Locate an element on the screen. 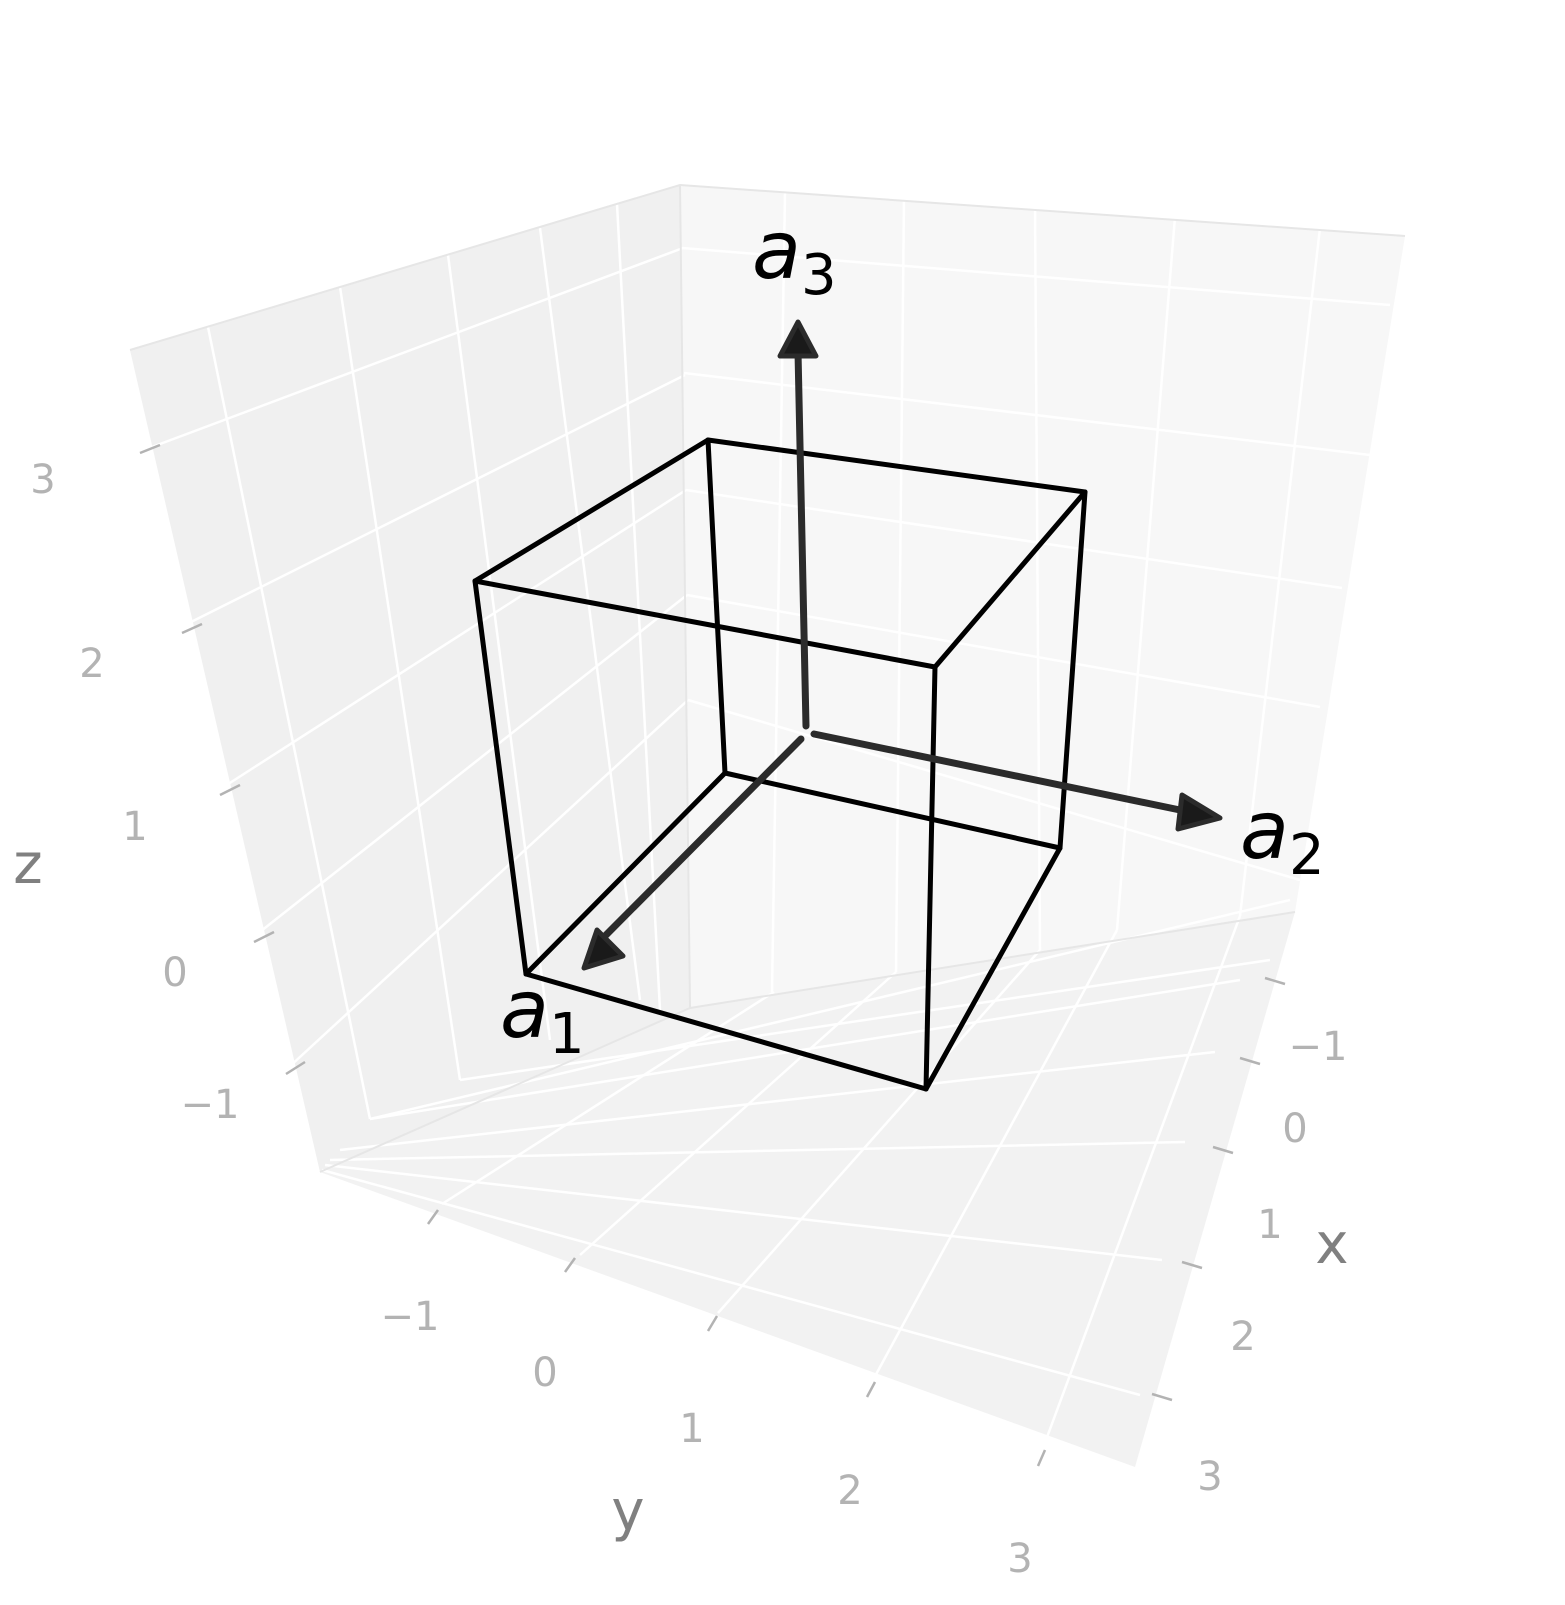 Image resolution: width=1565 pixels, height=1605 pixels. y-tick-label: 3 is located at coordinates (1019, 1559).